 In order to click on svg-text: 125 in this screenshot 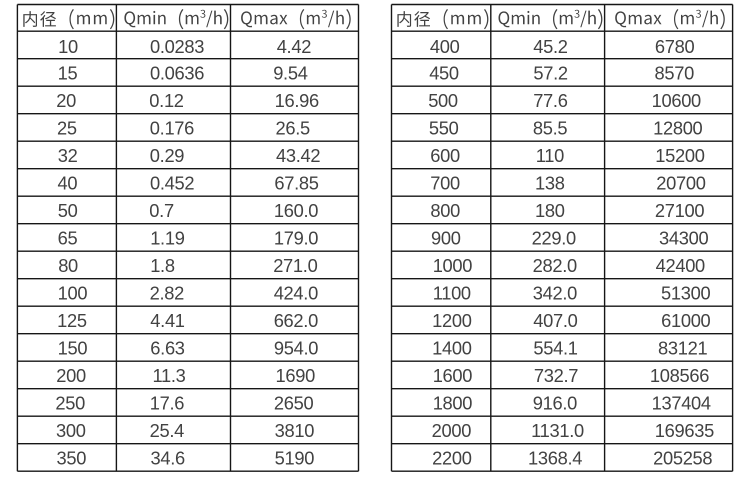, I will do `click(72, 320)`.